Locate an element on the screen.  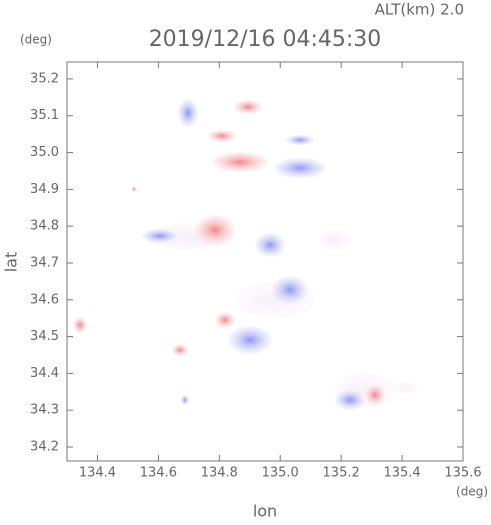
x-tick-label: 135.2 is located at coordinates (341, 473).